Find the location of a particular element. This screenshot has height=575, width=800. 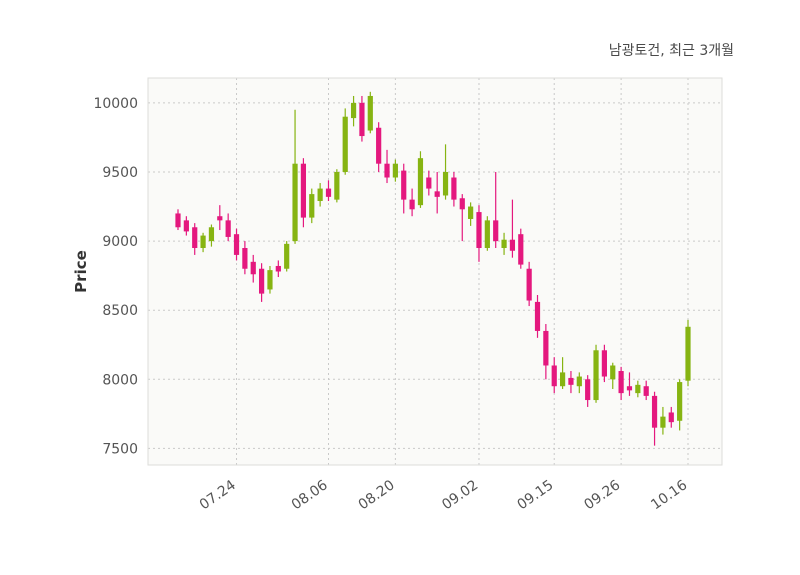

x-tick-label: 10.16 is located at coordinates (669, 495).